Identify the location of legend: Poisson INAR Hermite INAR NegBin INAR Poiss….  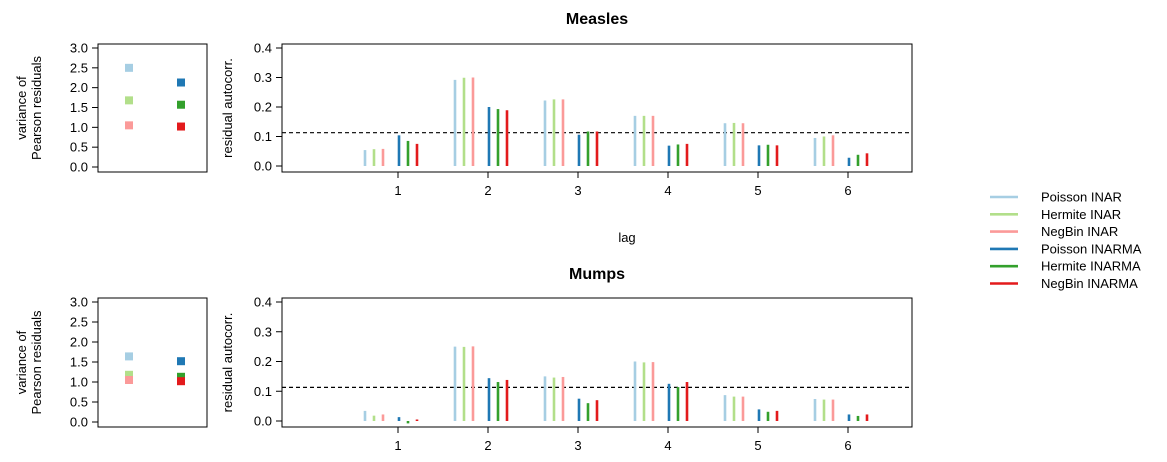
(1066, 240).